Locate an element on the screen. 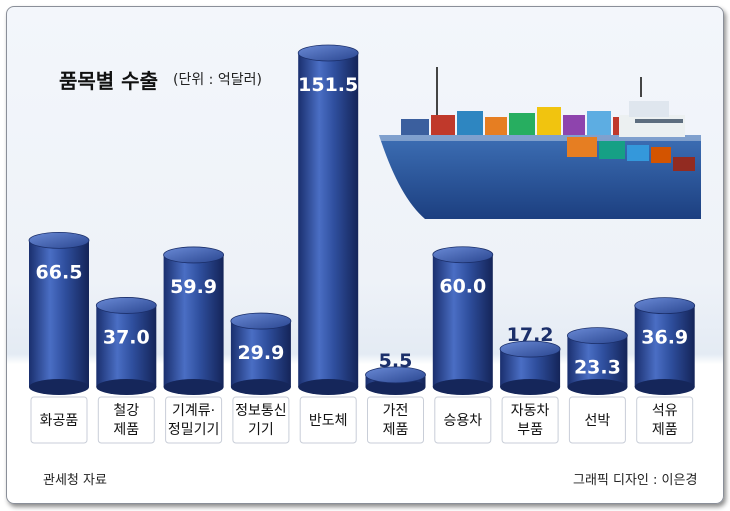 The width and height of the screenshot is (730, 511). chart-unit: (단위 : 억달러) is located at coordinates (217, 80).